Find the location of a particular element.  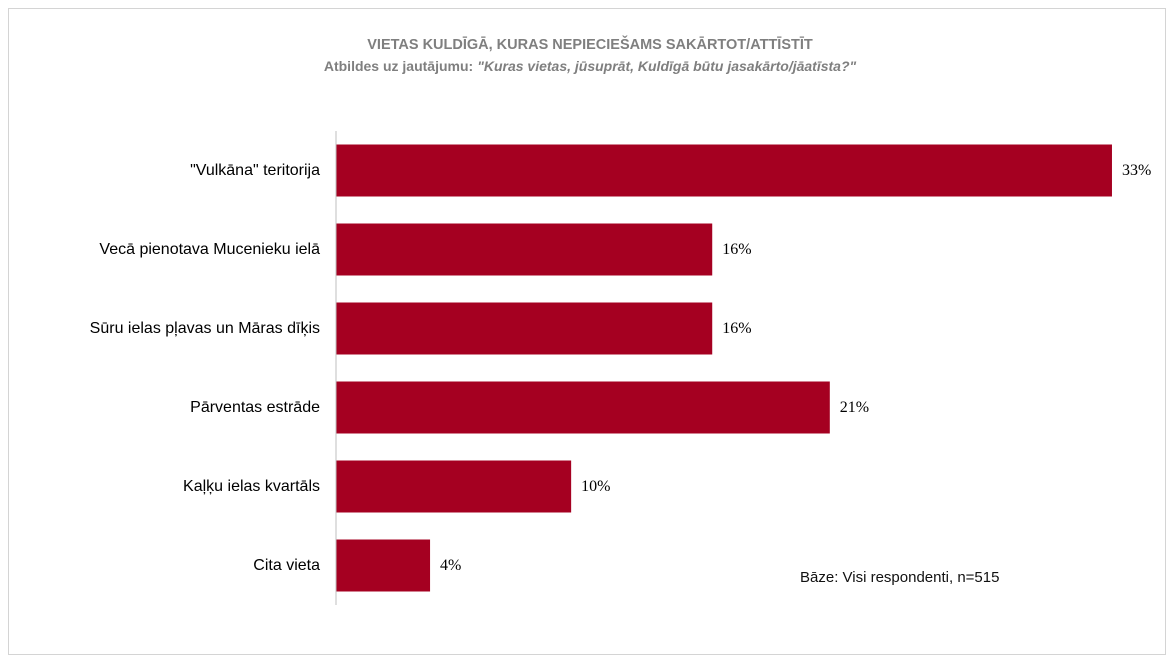

data-label-2: 16% is located at coordinates (736, 249).